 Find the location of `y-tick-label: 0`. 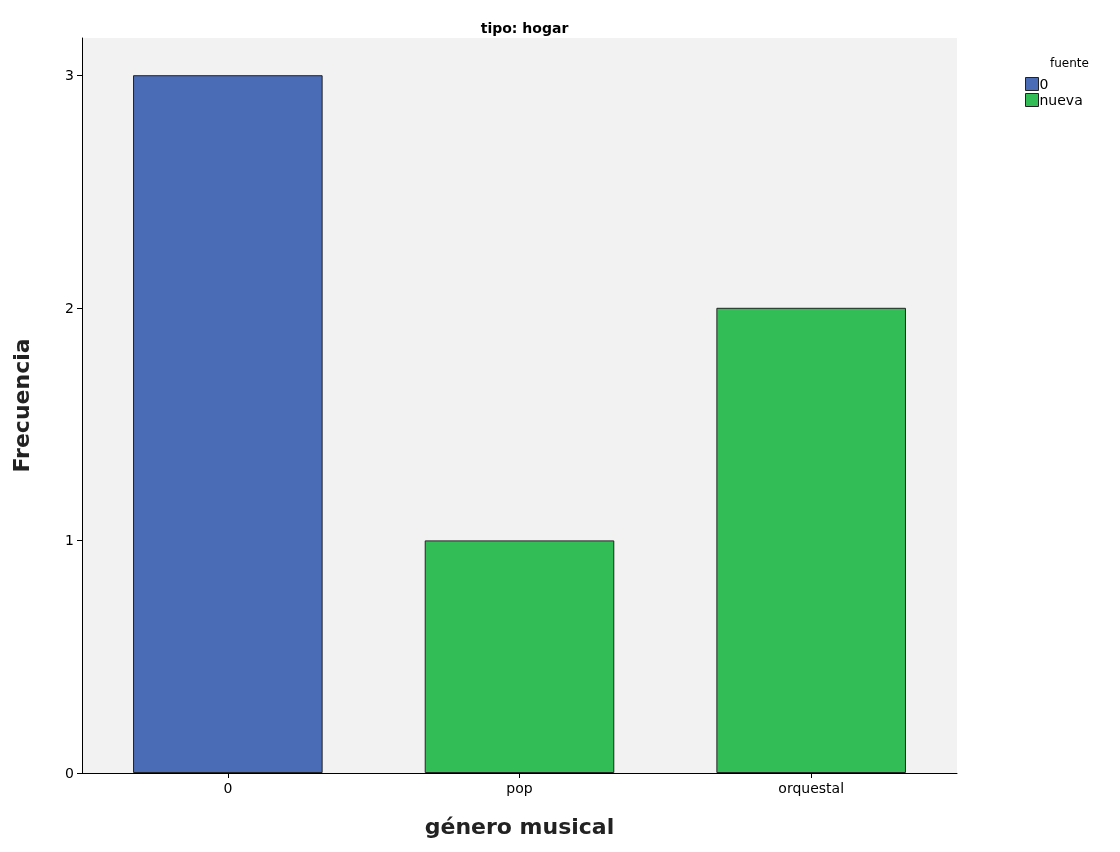

y-tick-label: 0 is located at coordinates (69, 773).